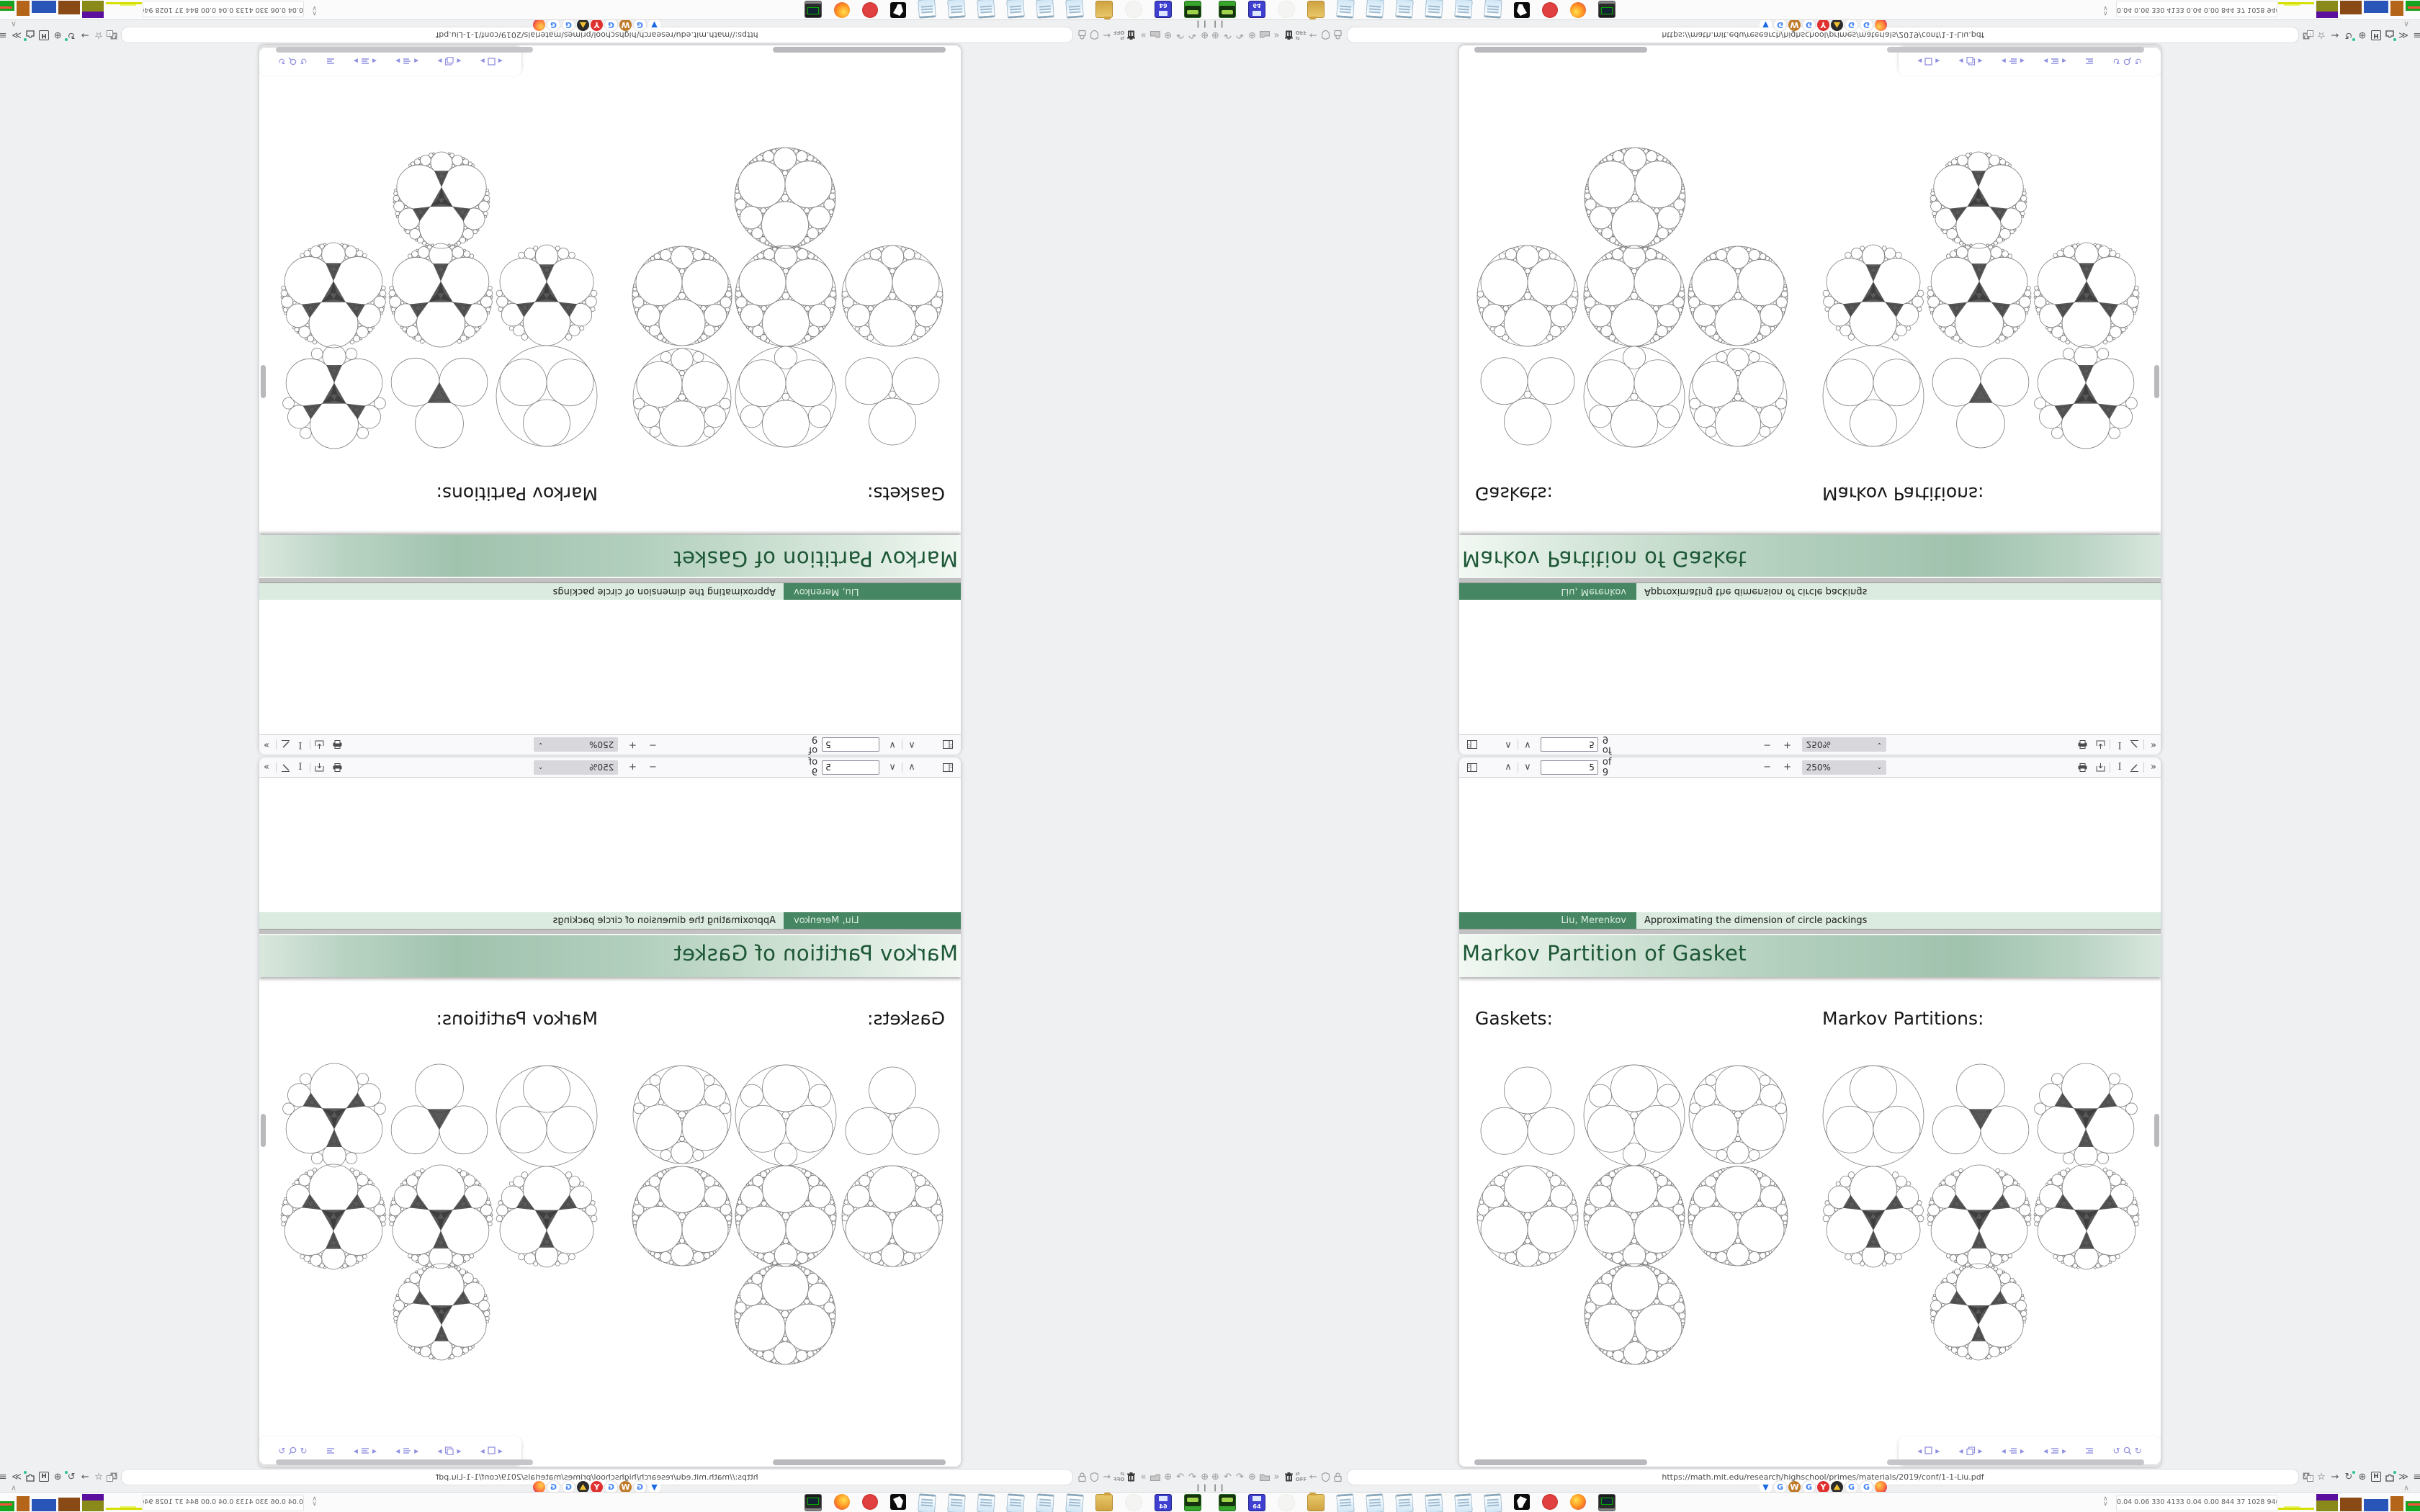 This screenshot has width=2420, height=1512. Describe the element at coordinates (1228, 35) in the screenshot. I see `undo-arrow-icon: ↶` at that location.